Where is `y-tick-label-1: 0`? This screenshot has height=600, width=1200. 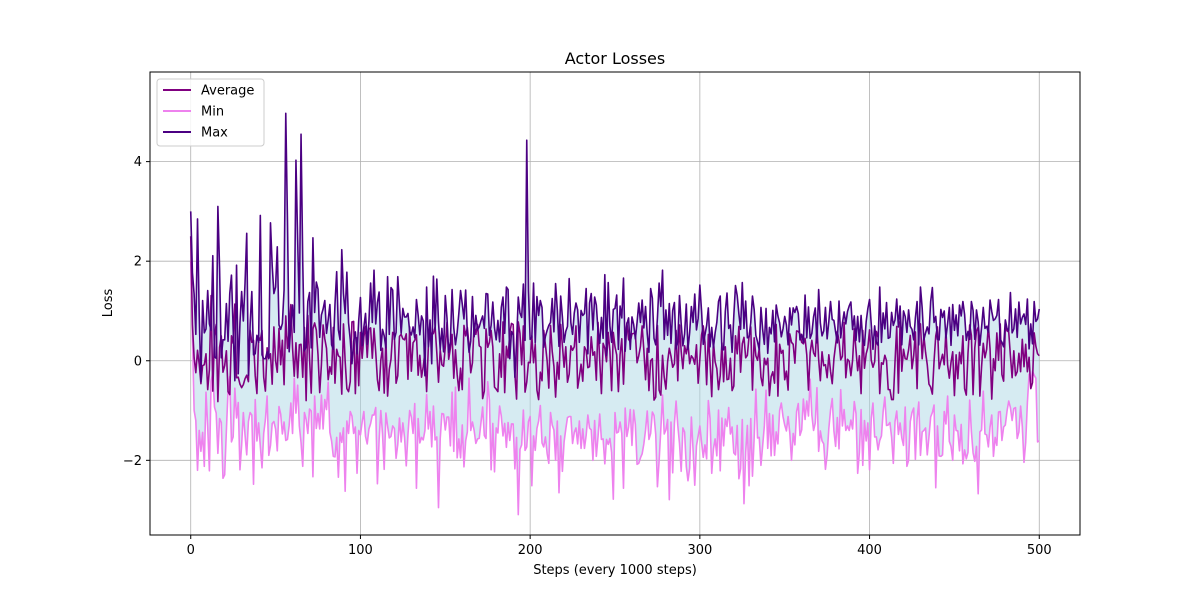 y-tick-label-1: 0 is located at coordinates (138, 361).